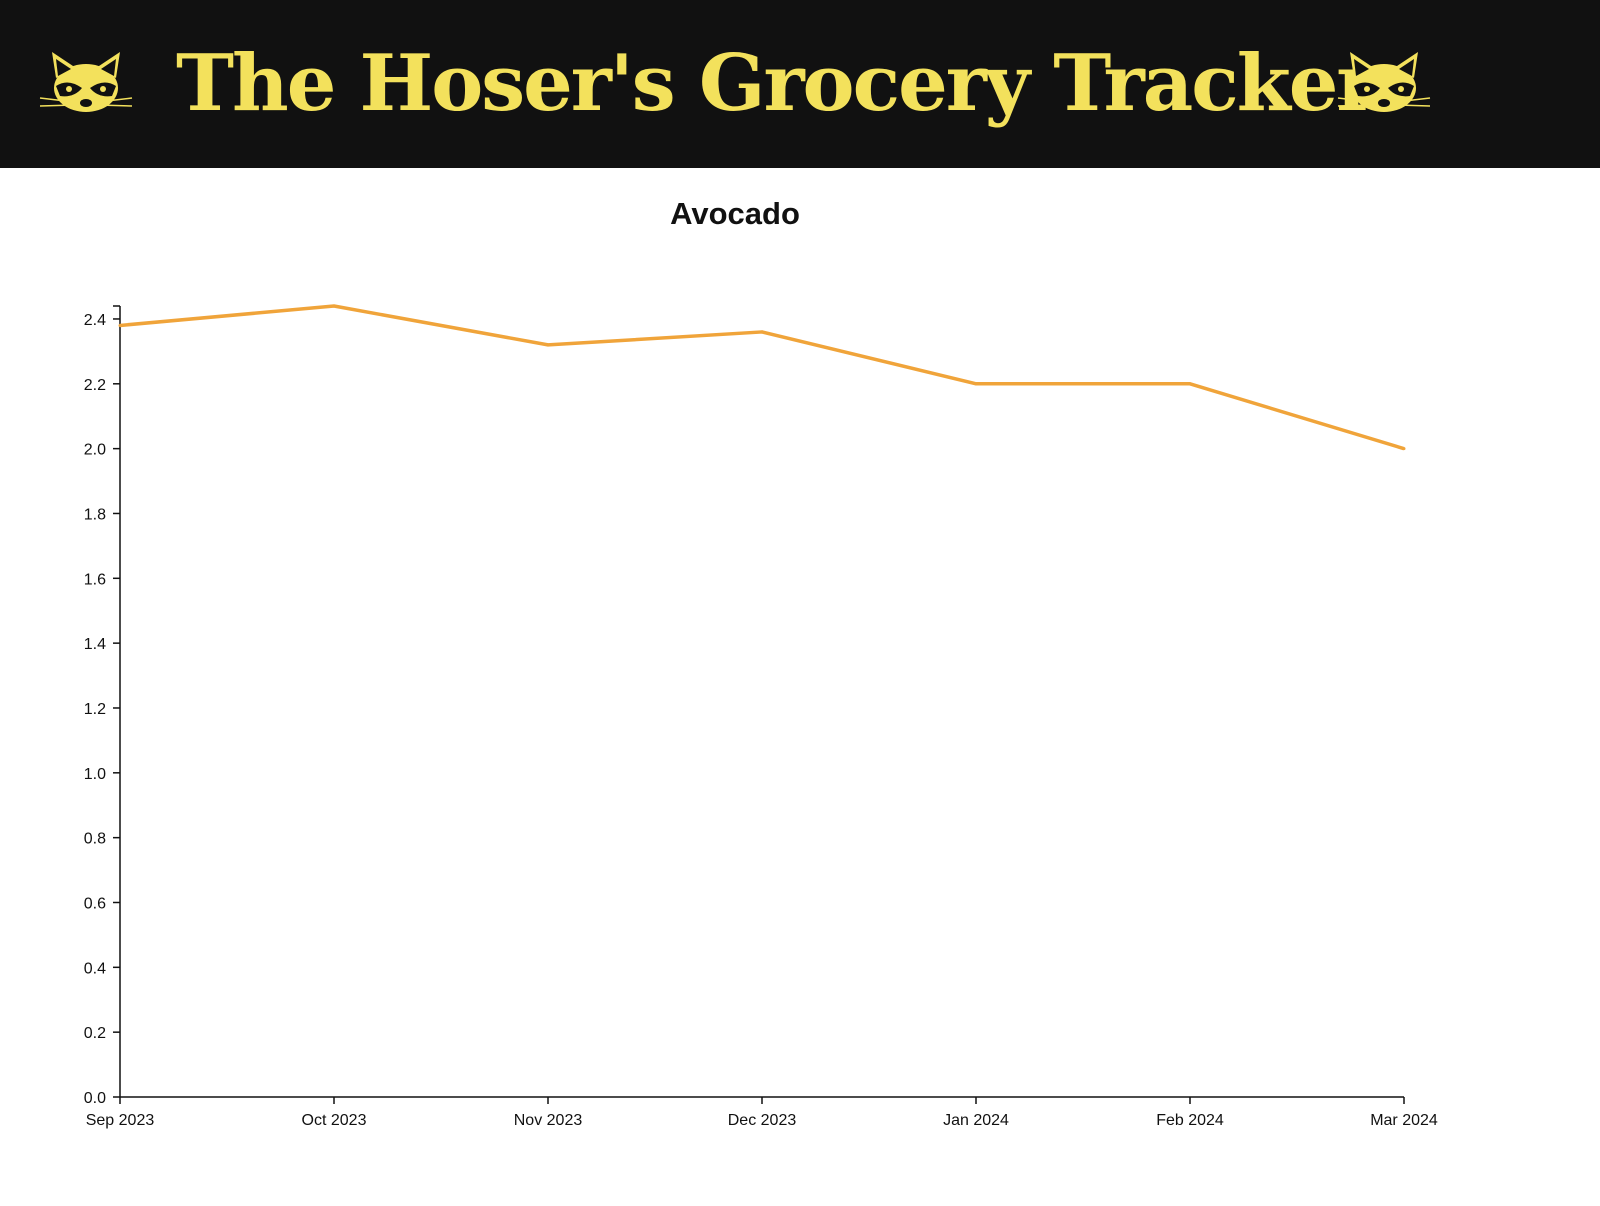  I want to click on y-tick-label: 1.0, so click(95, 774).